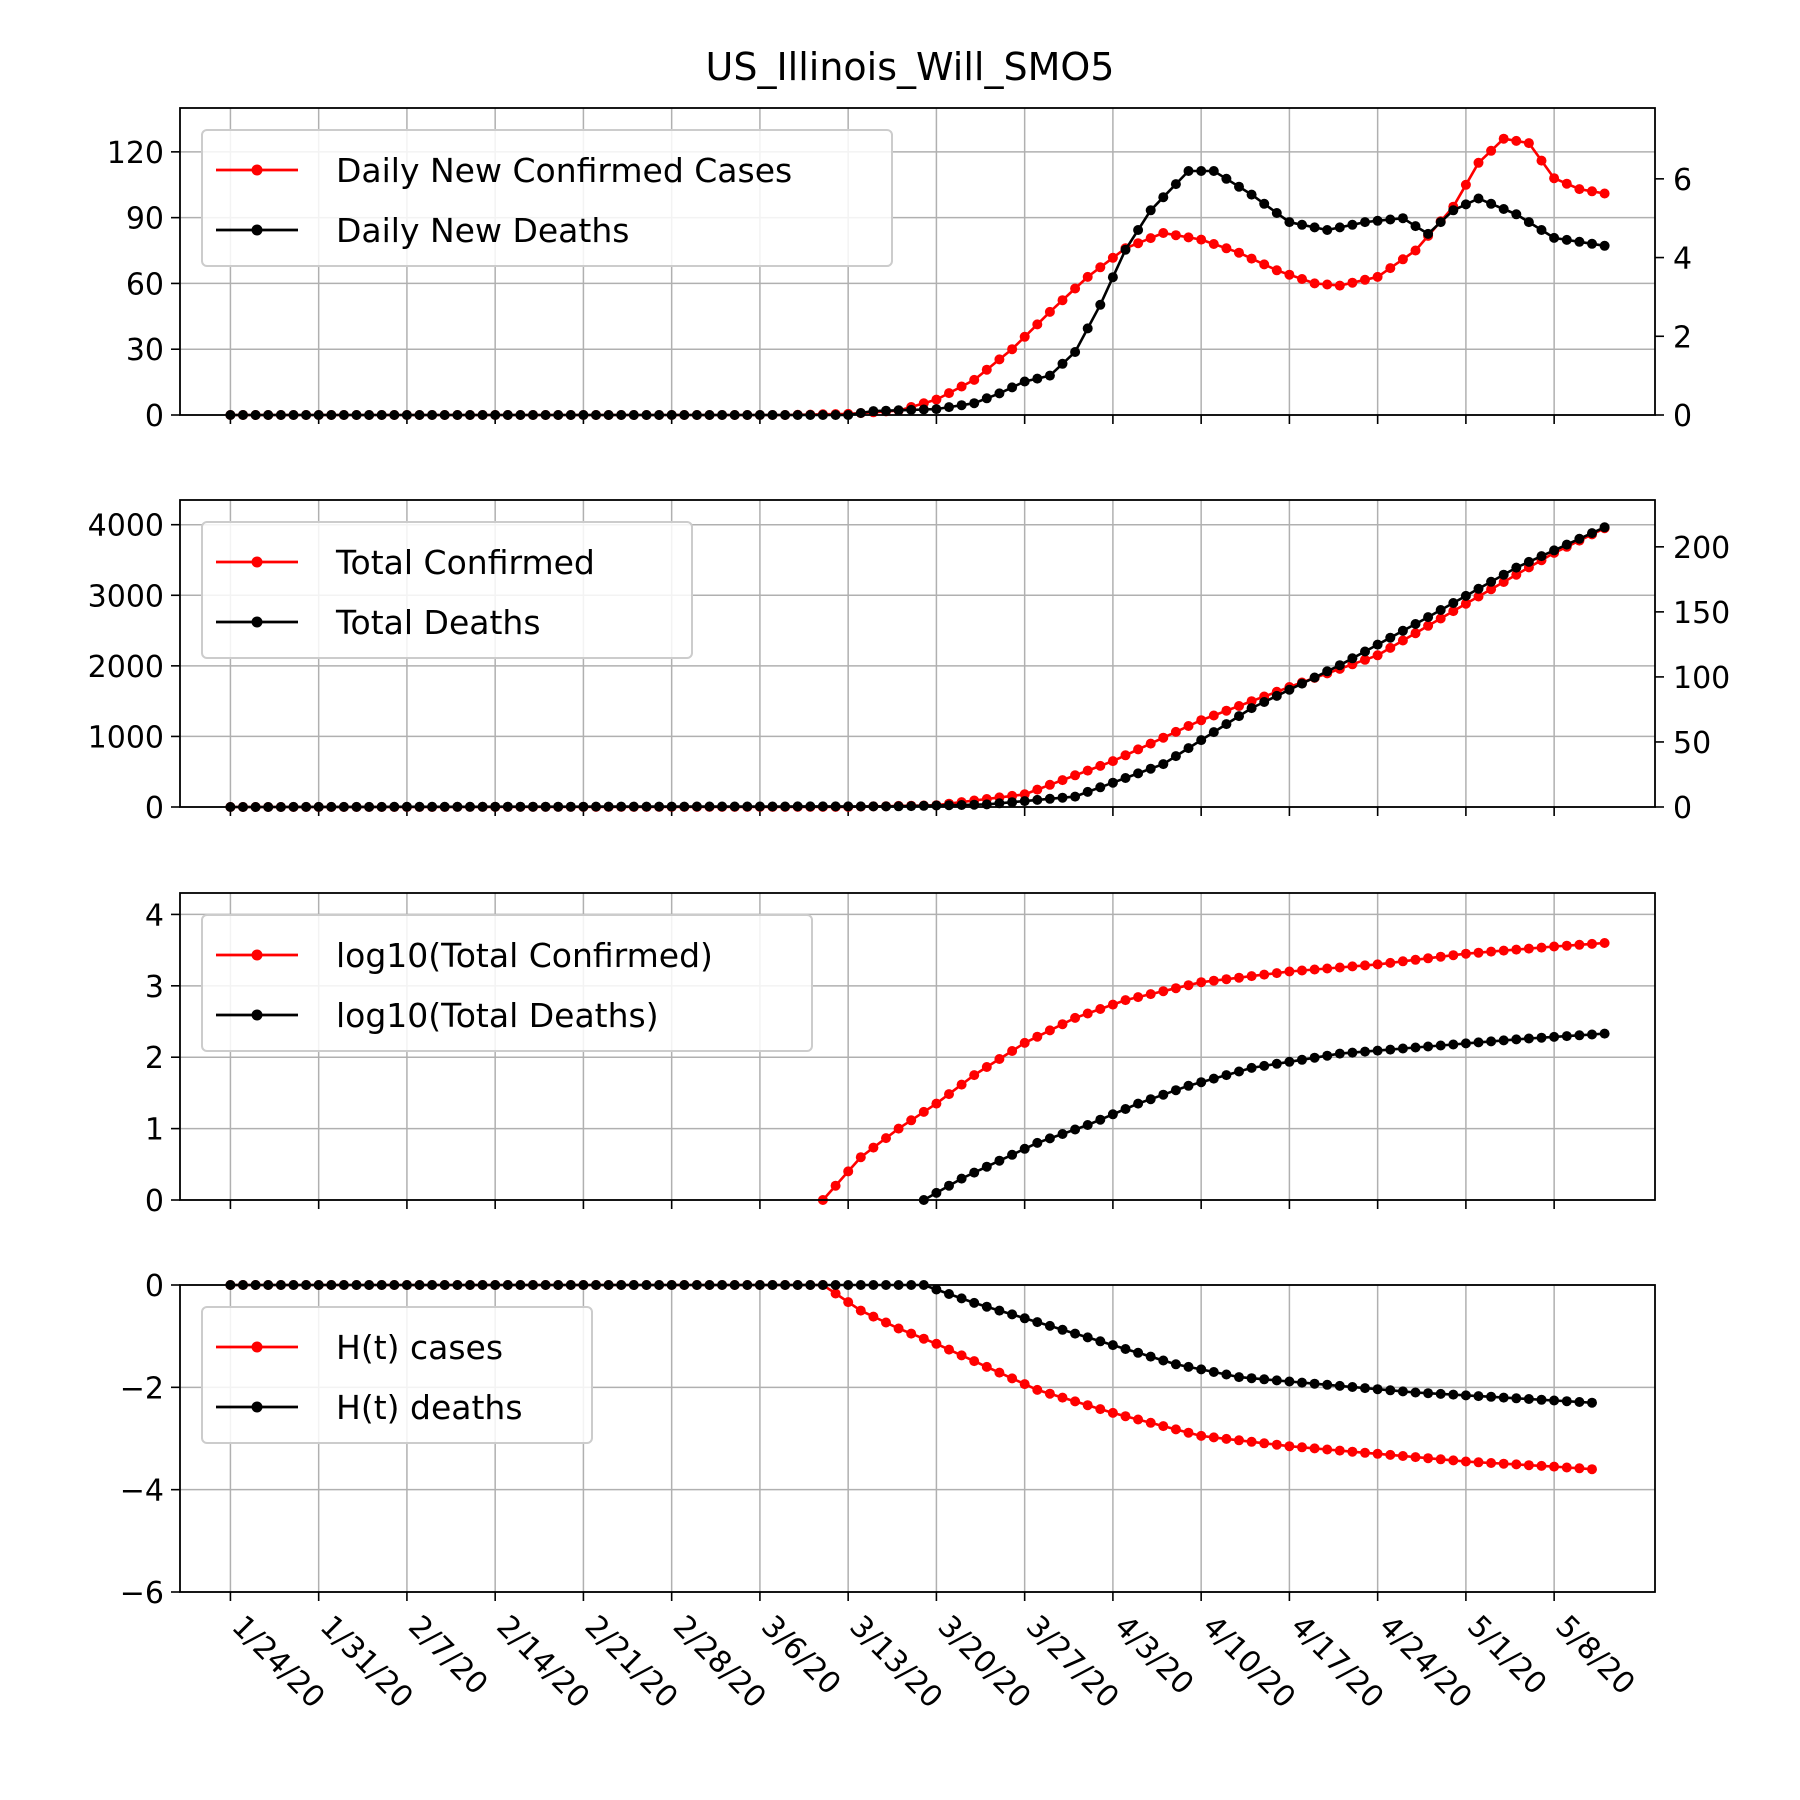  Describe the element at coordinates (497, 1015) in the screenshot. I see `legend-label: log10(Total Deaths)` at that location.